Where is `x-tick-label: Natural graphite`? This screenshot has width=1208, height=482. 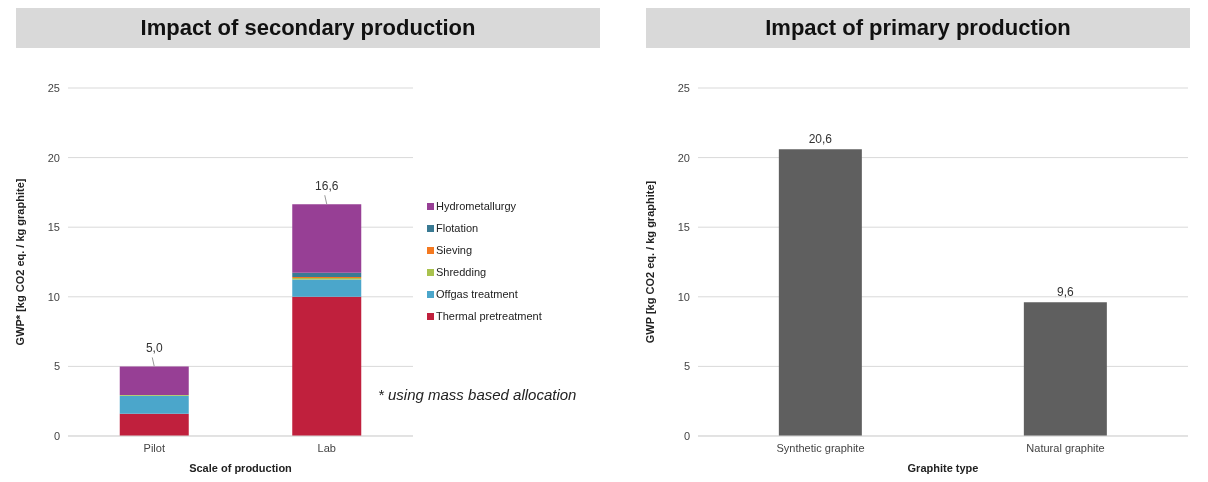
x-tick-label: Natural graphite is located at coordinates (1065, 447).